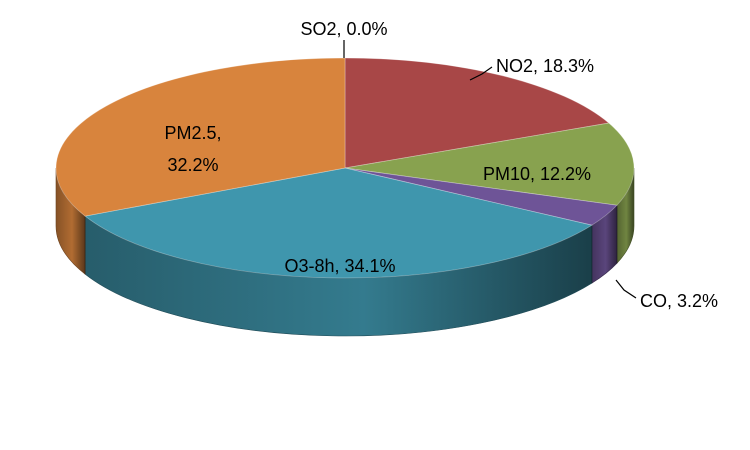 This screenshot has width=750, height=450. What do you see at coordinates (192, 133) in the screenshot?
I see `data-label-pm2-5-line-1: PM2.5,` at bounding box center [192, 133].